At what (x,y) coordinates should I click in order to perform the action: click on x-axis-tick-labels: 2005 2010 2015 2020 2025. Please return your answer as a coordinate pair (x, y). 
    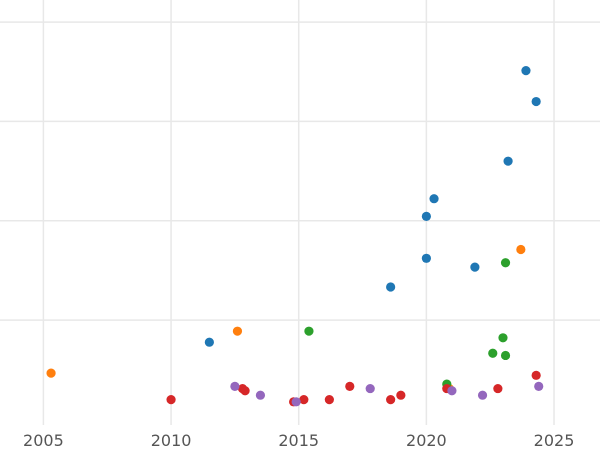
    Looking at the image, I should click on (298, 440).